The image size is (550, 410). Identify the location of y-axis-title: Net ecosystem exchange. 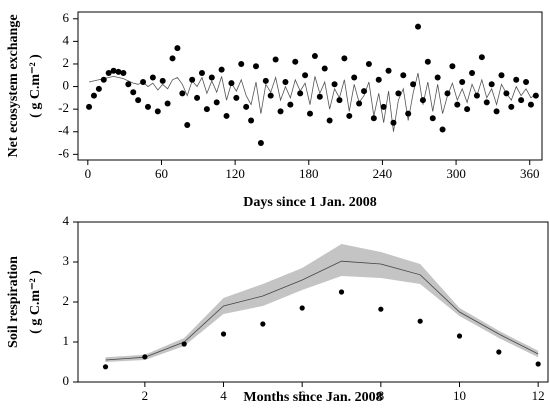
(13, 85).